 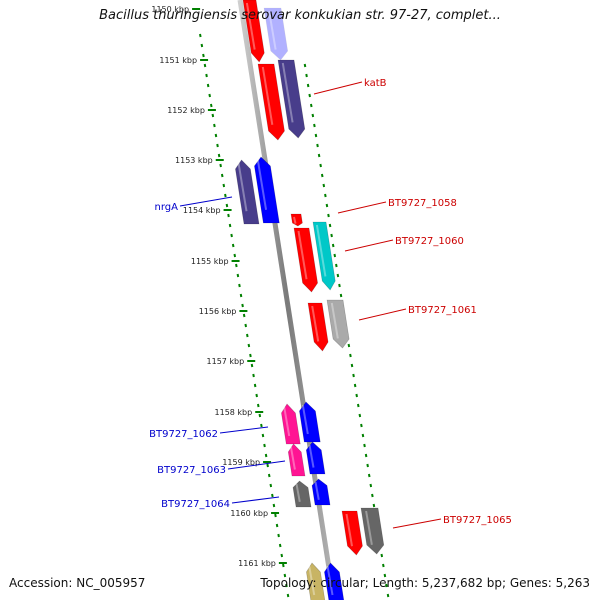 What do you see at coordinates (477, 520) in the screenshot?
I see `gene-label-bt1065: BT9727_1065` at bounding box center [477, 520].